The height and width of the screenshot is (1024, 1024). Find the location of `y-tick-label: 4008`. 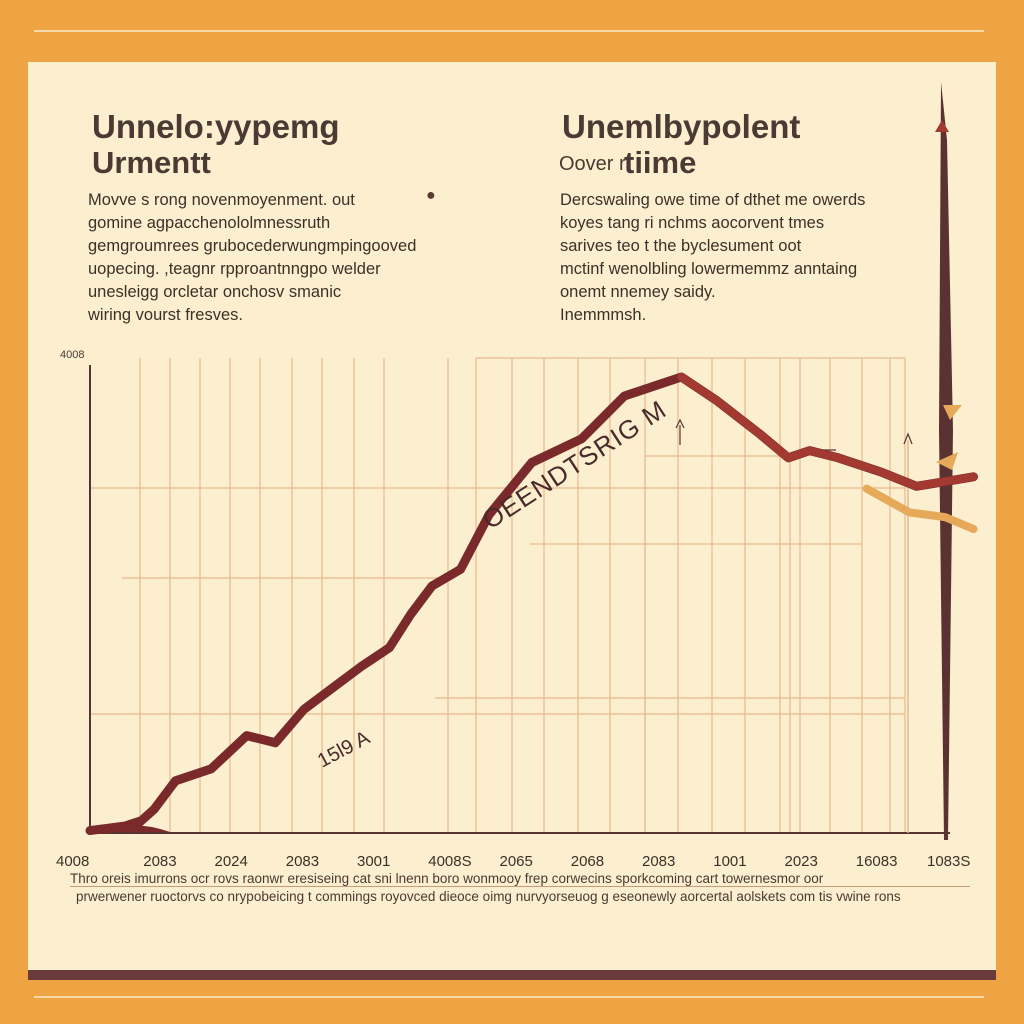

y-tick-label: 4008 is located at coordinates (72, 355).